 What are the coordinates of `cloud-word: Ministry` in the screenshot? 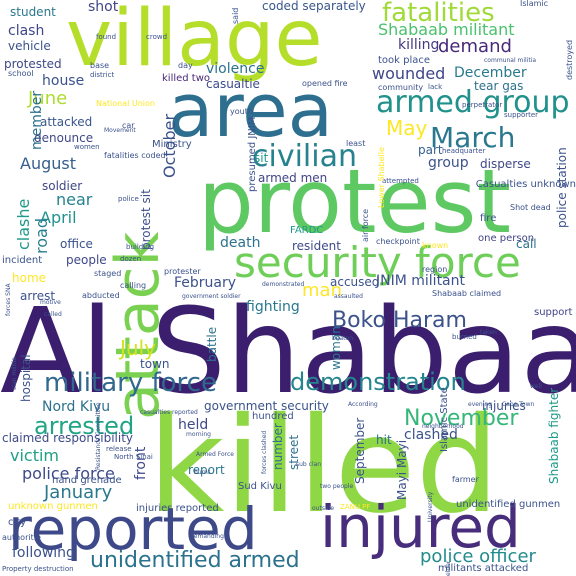 It's located at (172, 144).